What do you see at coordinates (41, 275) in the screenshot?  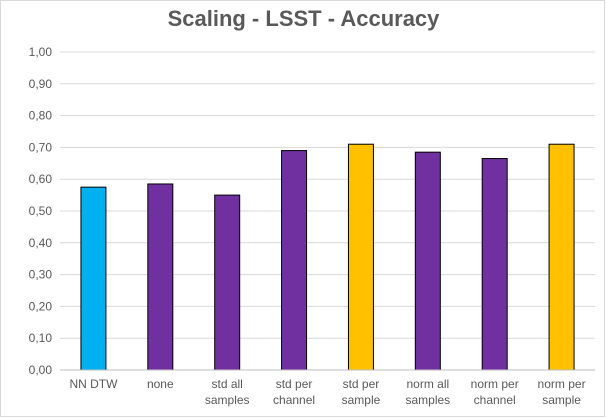 I see `y-tick-label: 0,30` at bounding box center [41, 275].